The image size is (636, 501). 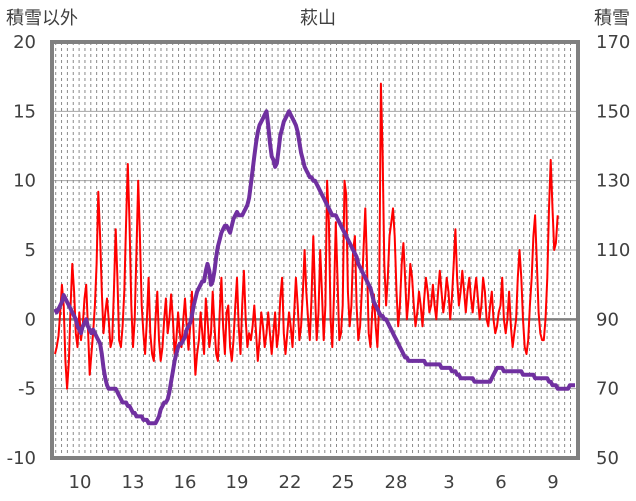 What do you see at coordinates (607, 319) in the screenshot?
I see `right-tick-label: 90` at bounding box center [607, 319].